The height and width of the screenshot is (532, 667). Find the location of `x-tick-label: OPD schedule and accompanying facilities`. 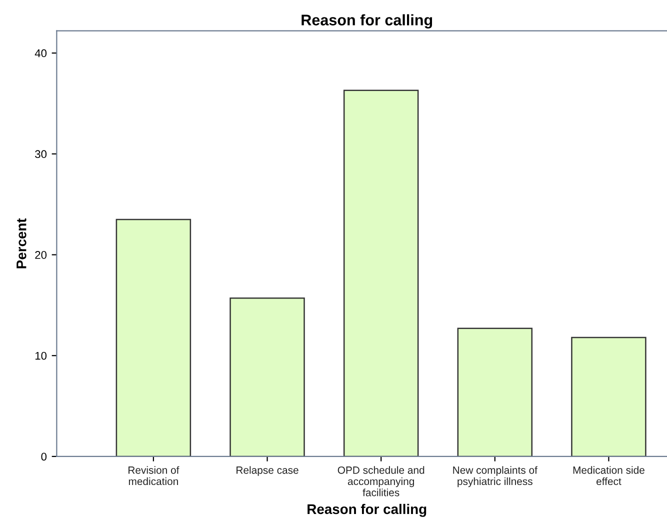

x-tick-label: OPD schedule and accompanying facilities is located at coordinates (381, 481).